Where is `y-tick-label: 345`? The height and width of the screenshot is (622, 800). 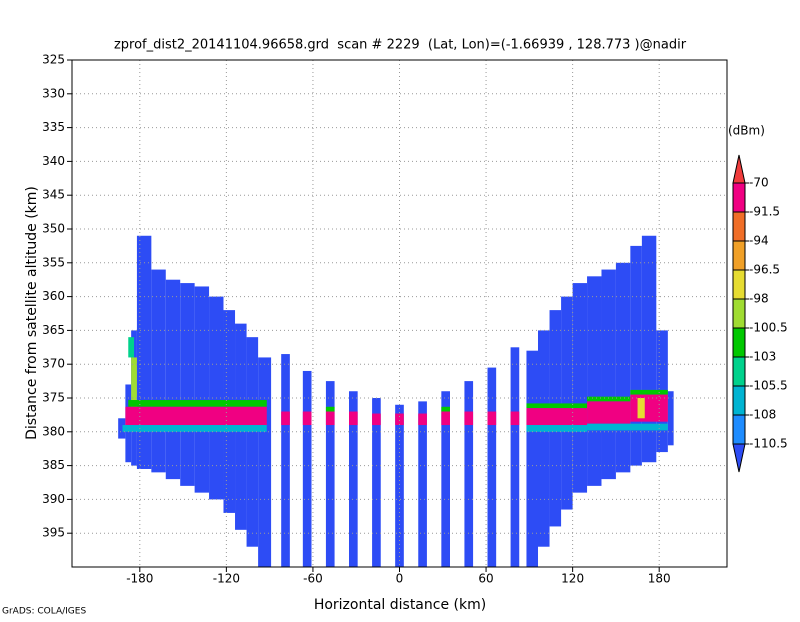 y-tick-label: 345 is located at coordinates (53, 195).